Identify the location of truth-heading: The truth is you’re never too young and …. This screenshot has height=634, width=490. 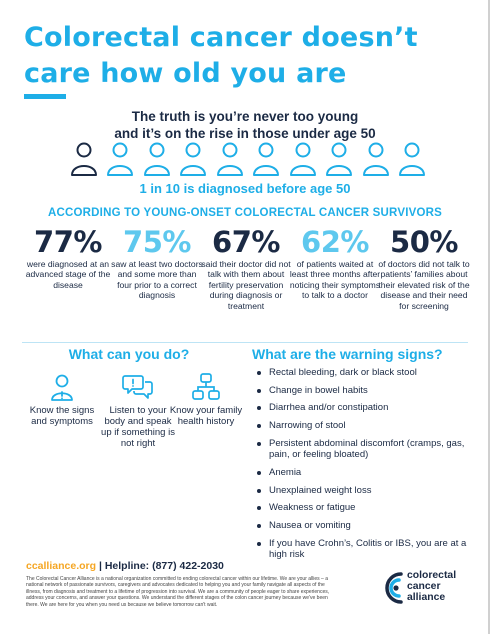
(245, 125).